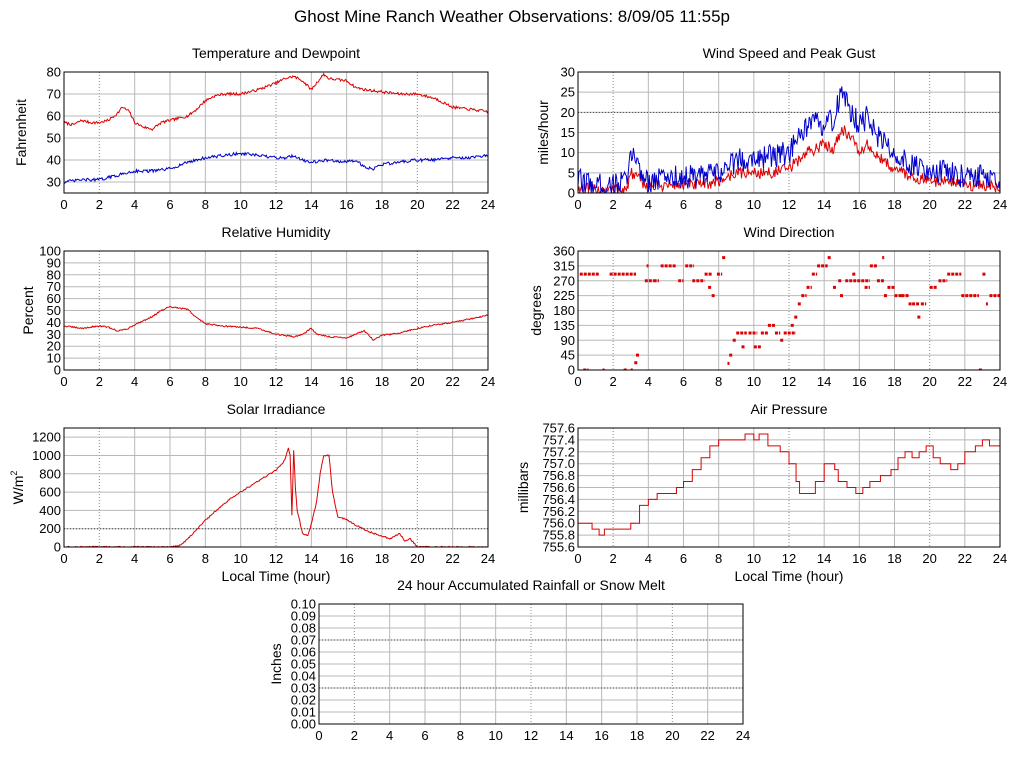  What do you see at coordinates (564, 251) in the screenshot?
I see `y-tick-label: 360` at bounding box center [564, 251].